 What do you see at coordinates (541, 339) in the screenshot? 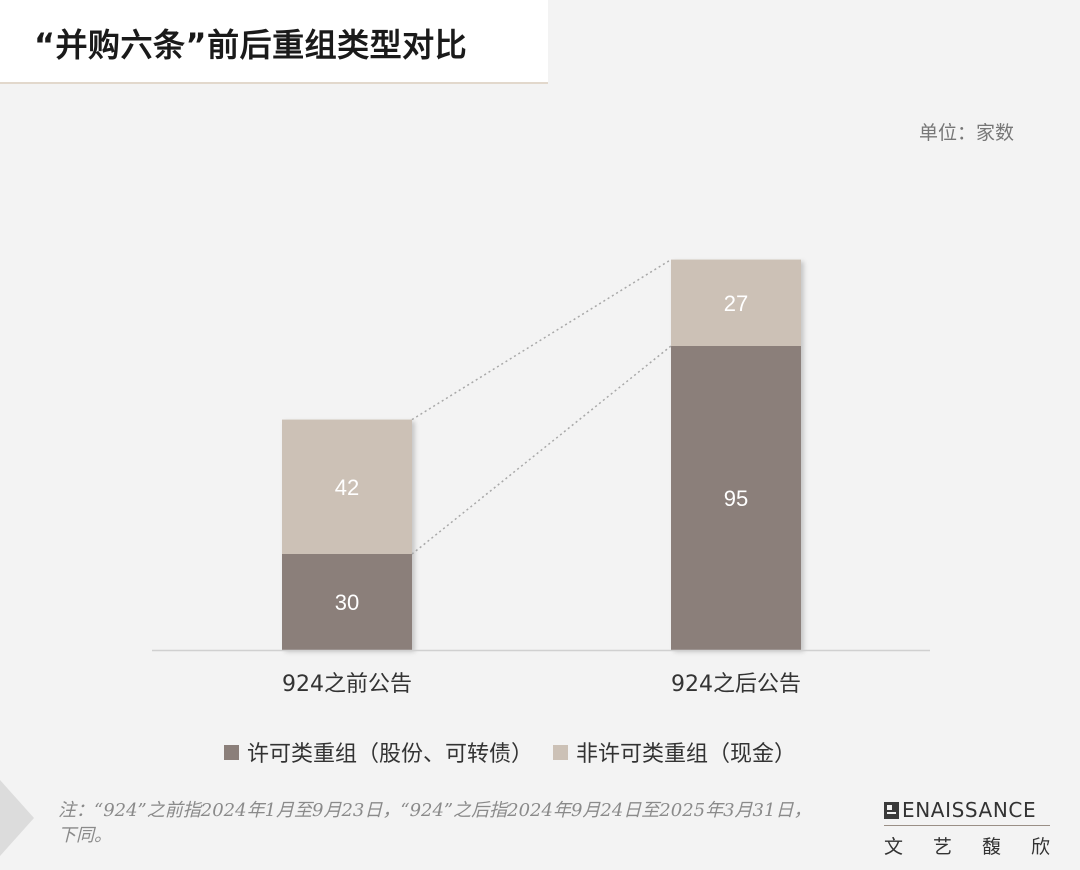
I see `connector-line-top` at bounding box center [541, 339].